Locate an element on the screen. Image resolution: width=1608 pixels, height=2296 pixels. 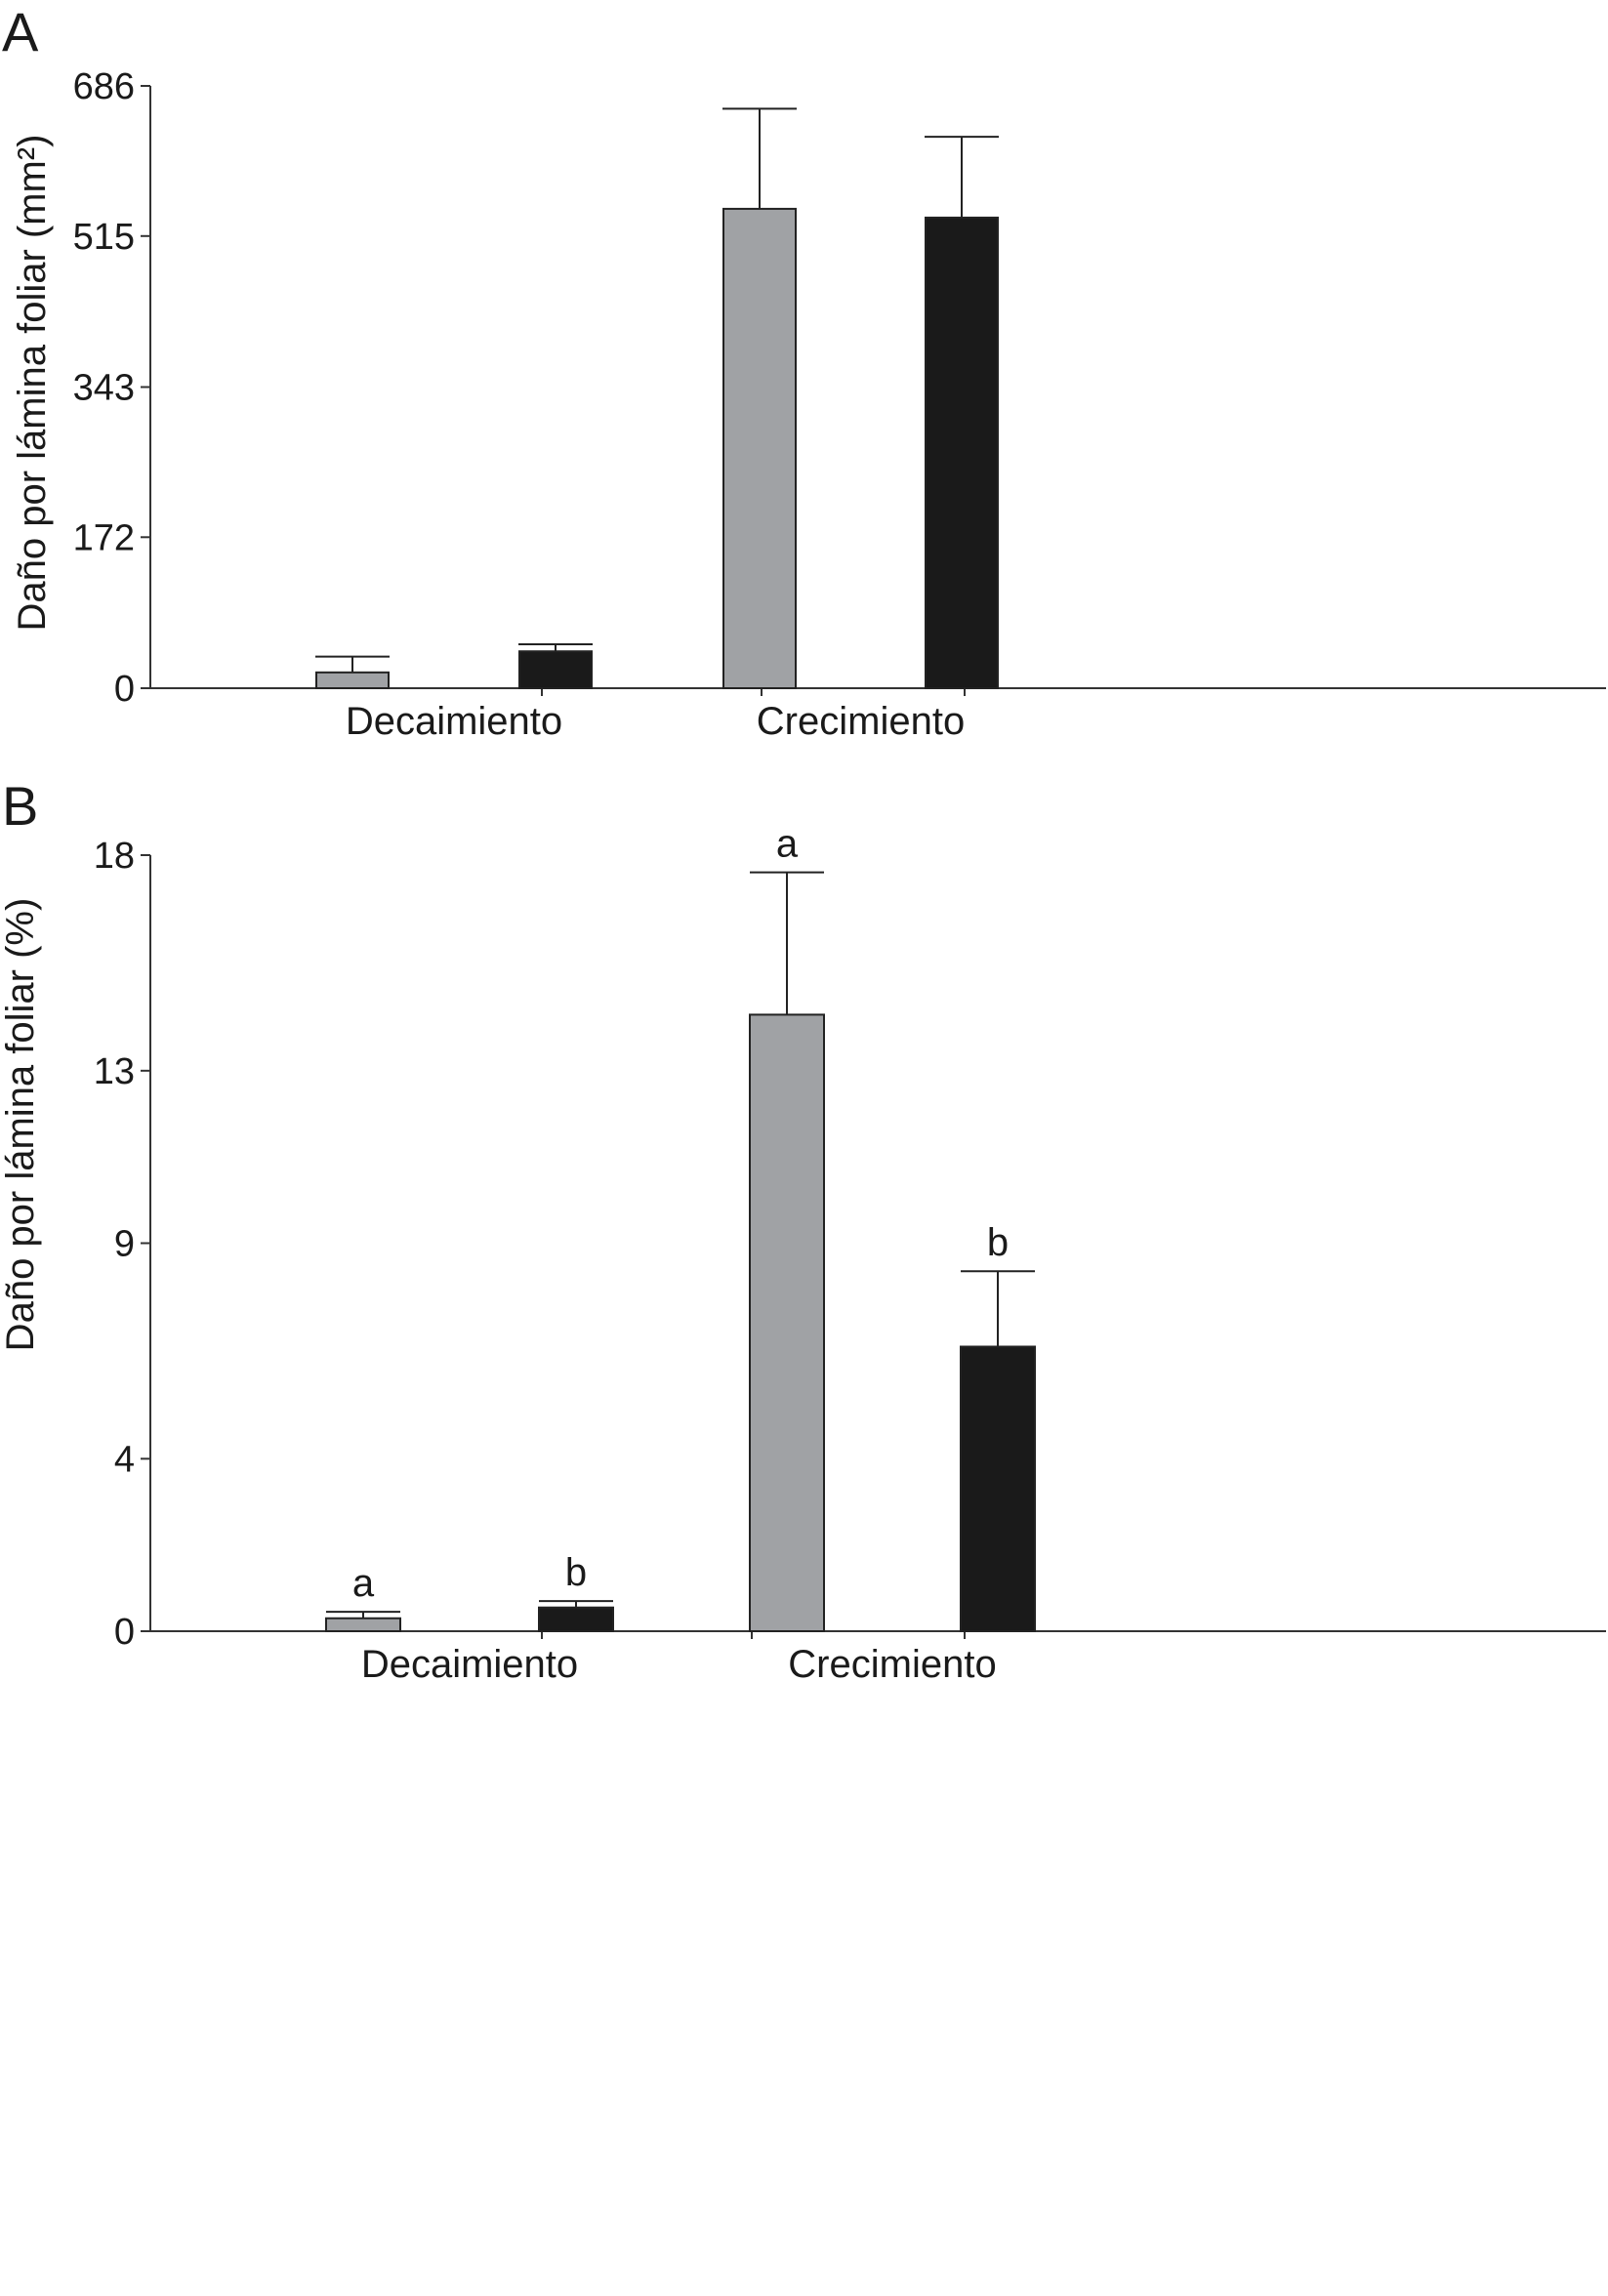
y-tick-label: 686 is located at coordinates (104, 86).